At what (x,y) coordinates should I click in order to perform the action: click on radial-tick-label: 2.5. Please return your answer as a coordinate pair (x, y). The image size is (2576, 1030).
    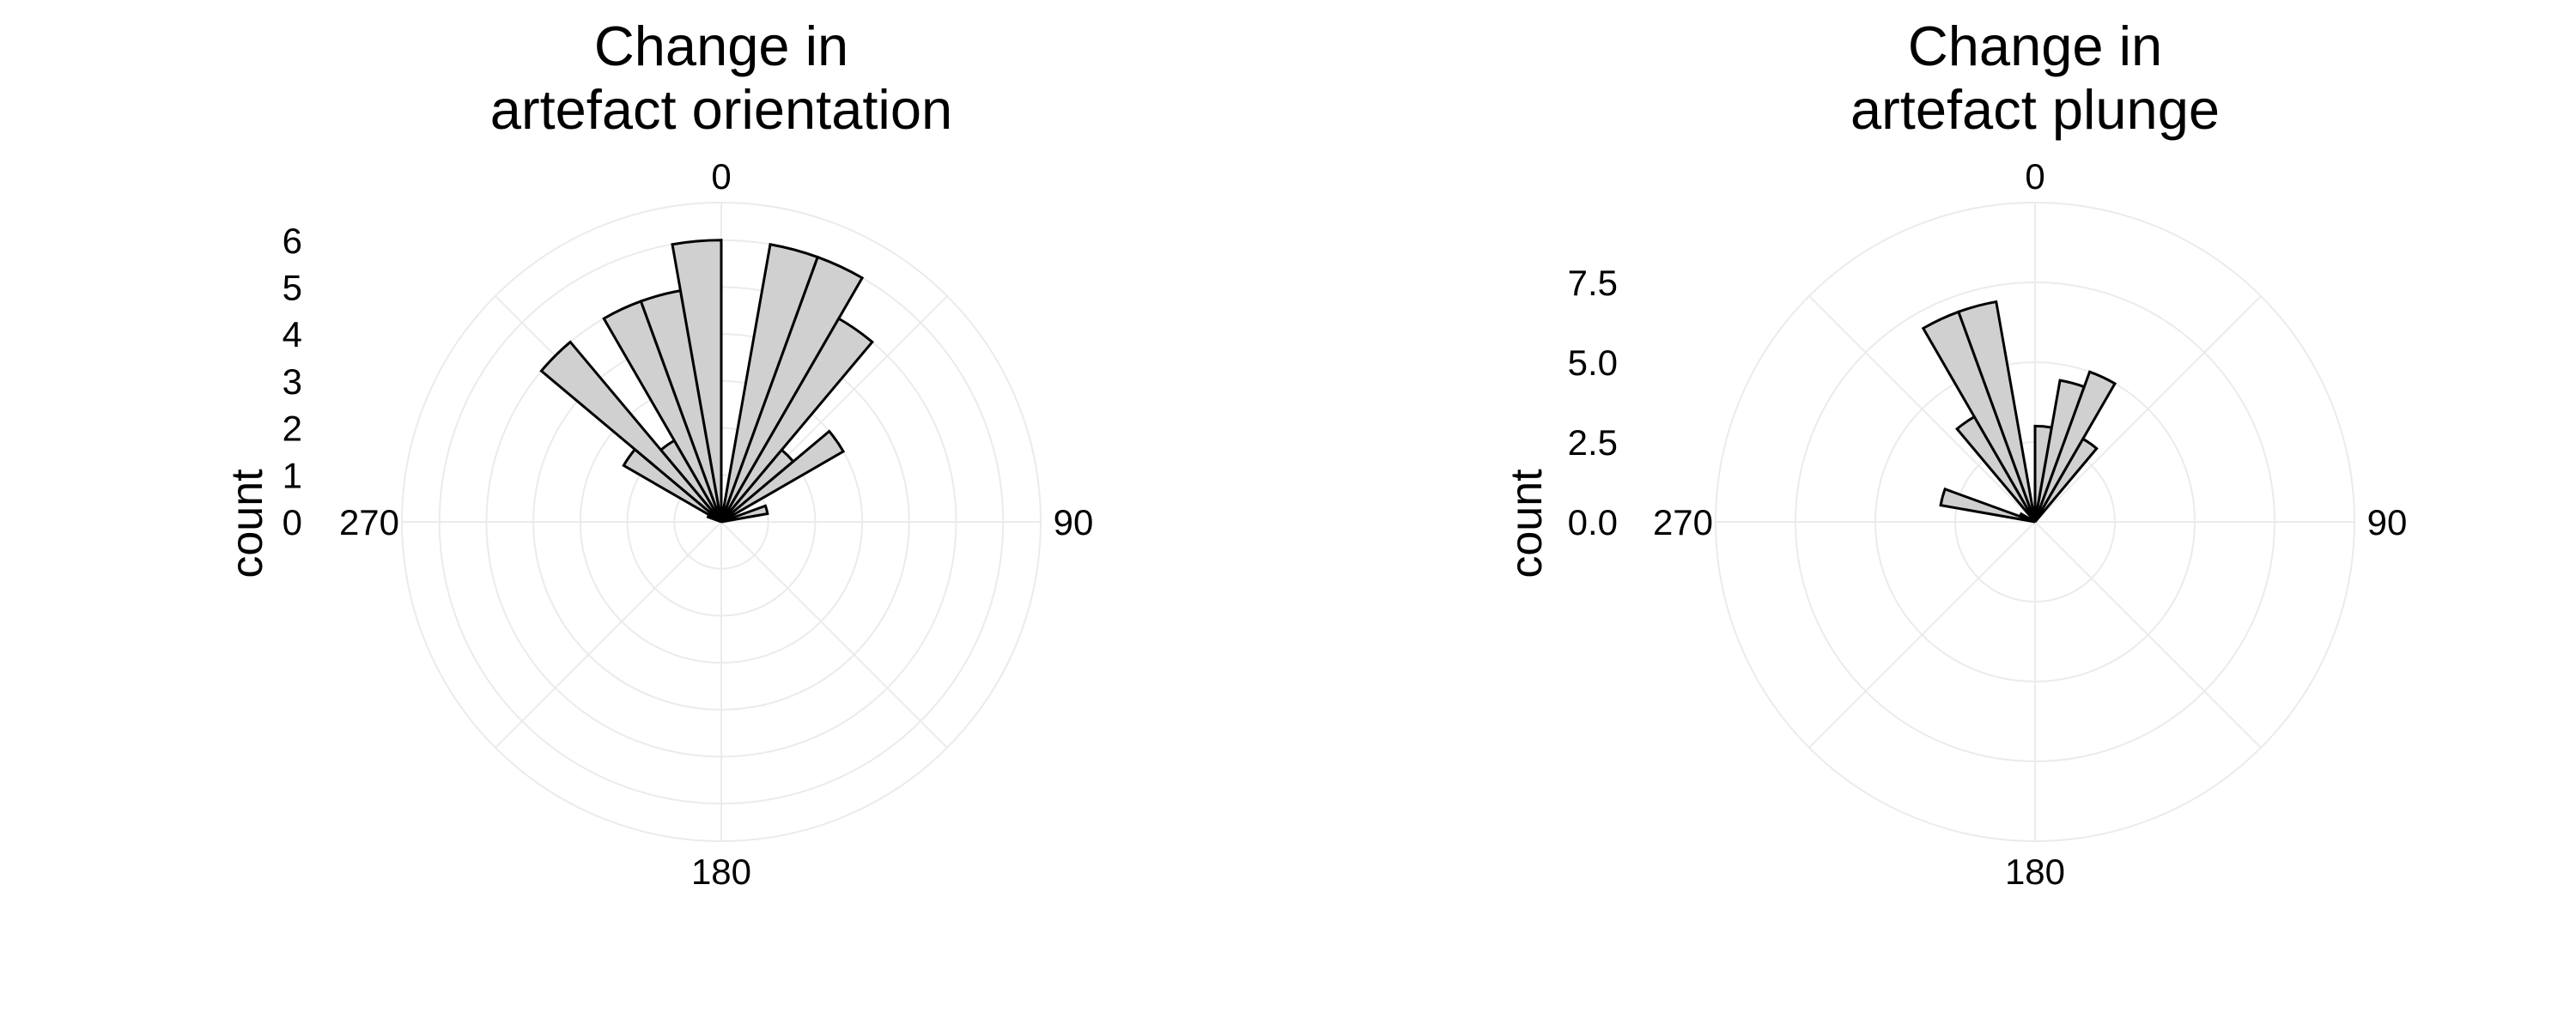
    Looking at the image, I should click on (1593, 442).